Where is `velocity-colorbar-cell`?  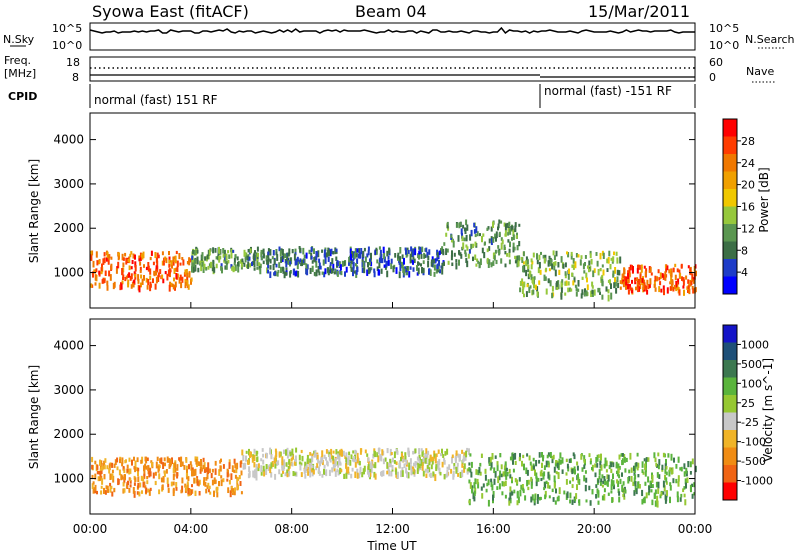
velocity-colorbar-cell is located at coordinates (730, 474).